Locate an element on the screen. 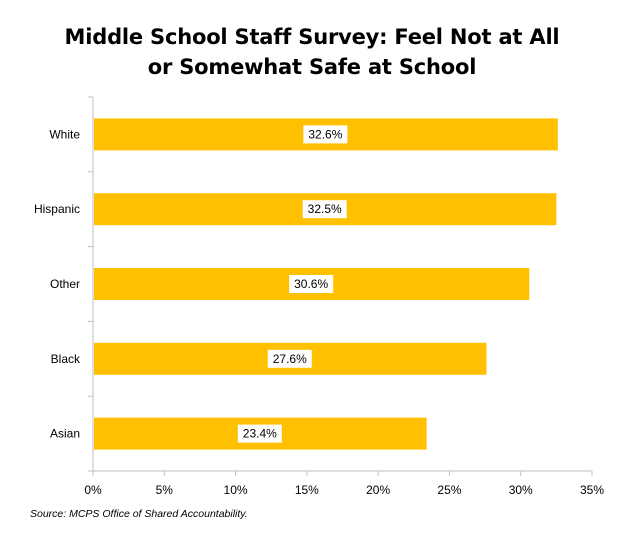  data-label: 27.6% is located at coordinates (290, 359).